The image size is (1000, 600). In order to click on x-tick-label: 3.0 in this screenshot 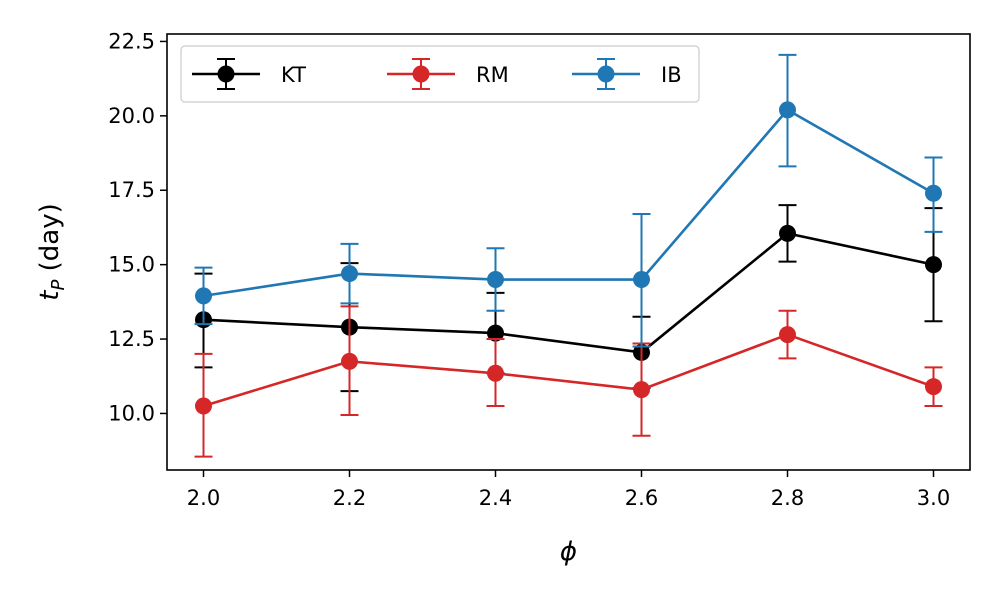, I will do `click(933, 498)`.